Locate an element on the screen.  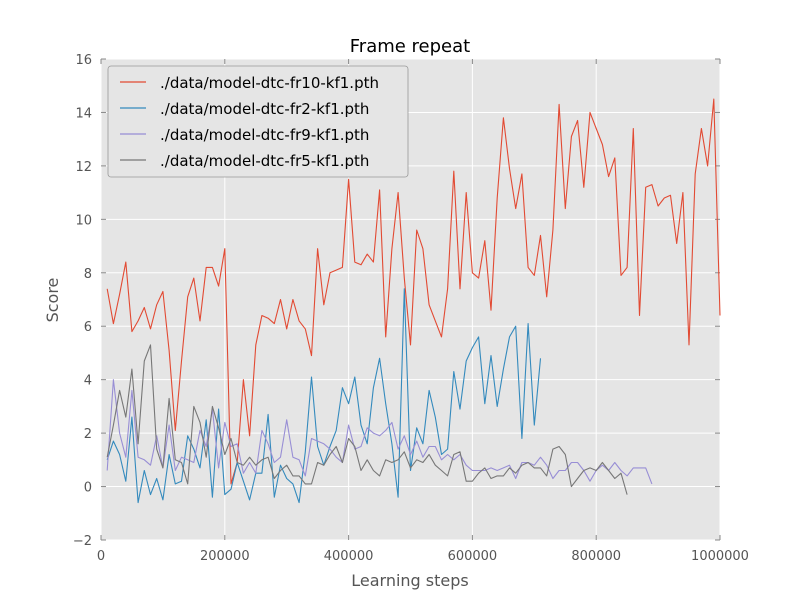
x-tick-label: 0 is located at coordinates (101, 556).